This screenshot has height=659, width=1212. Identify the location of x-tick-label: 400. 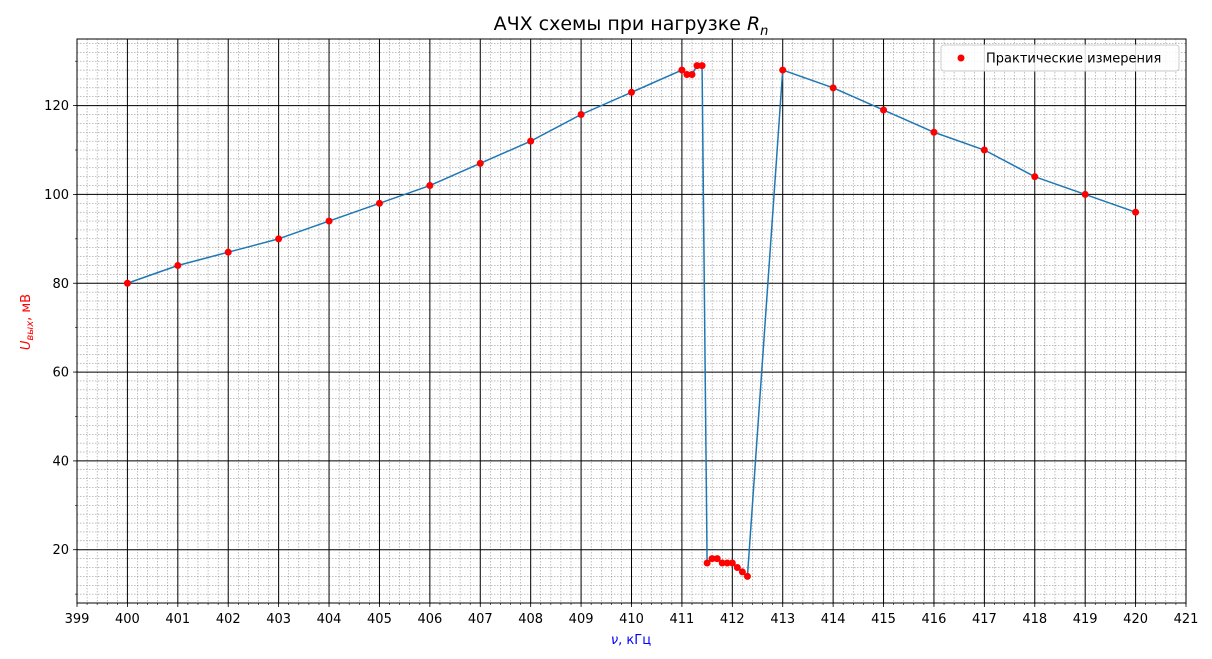
(127, 619).